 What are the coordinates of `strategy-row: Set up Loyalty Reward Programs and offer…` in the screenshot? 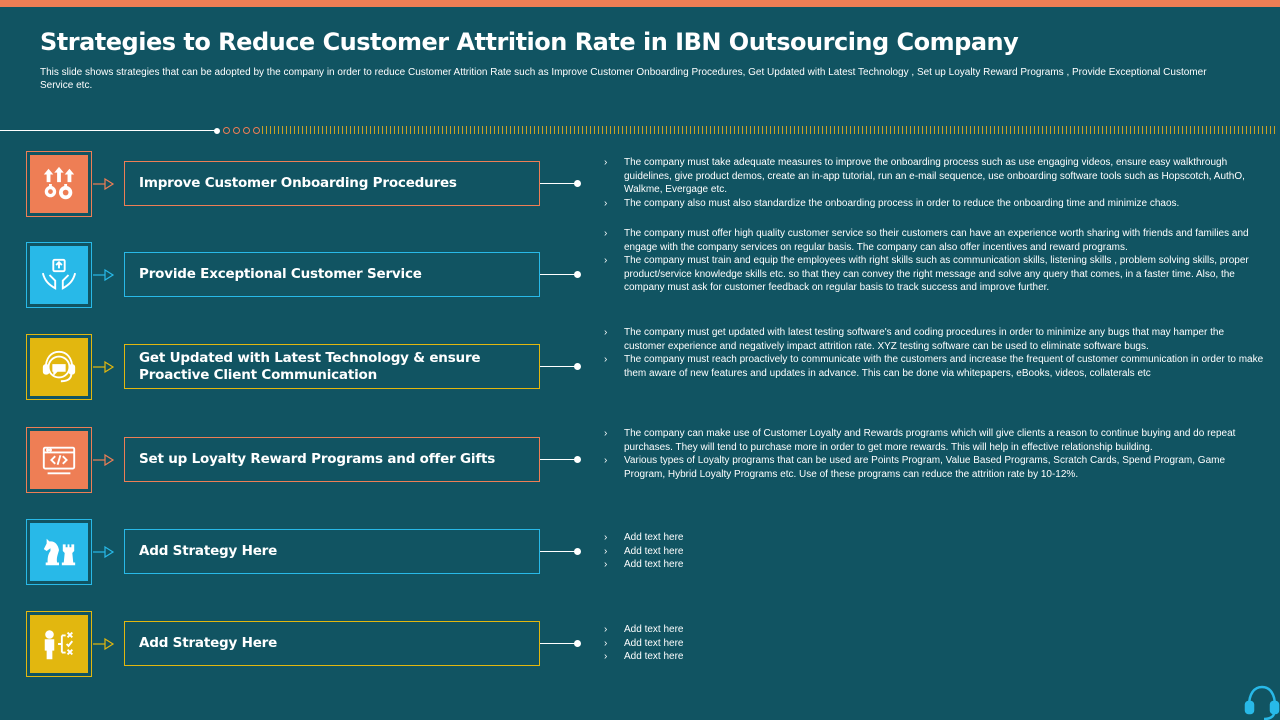 It's located at (640, 460).